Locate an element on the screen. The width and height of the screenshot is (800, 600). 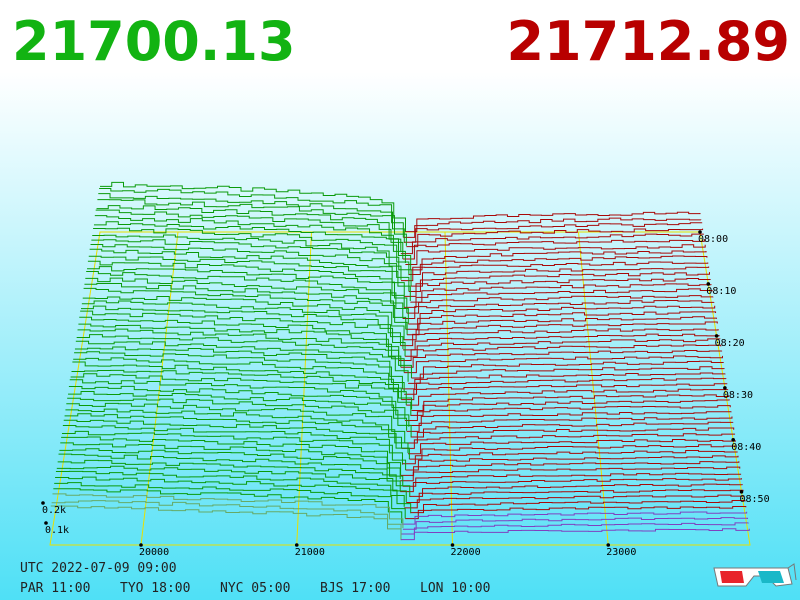
city-time: NYC 05:00 is located at coordinates (255, 588).